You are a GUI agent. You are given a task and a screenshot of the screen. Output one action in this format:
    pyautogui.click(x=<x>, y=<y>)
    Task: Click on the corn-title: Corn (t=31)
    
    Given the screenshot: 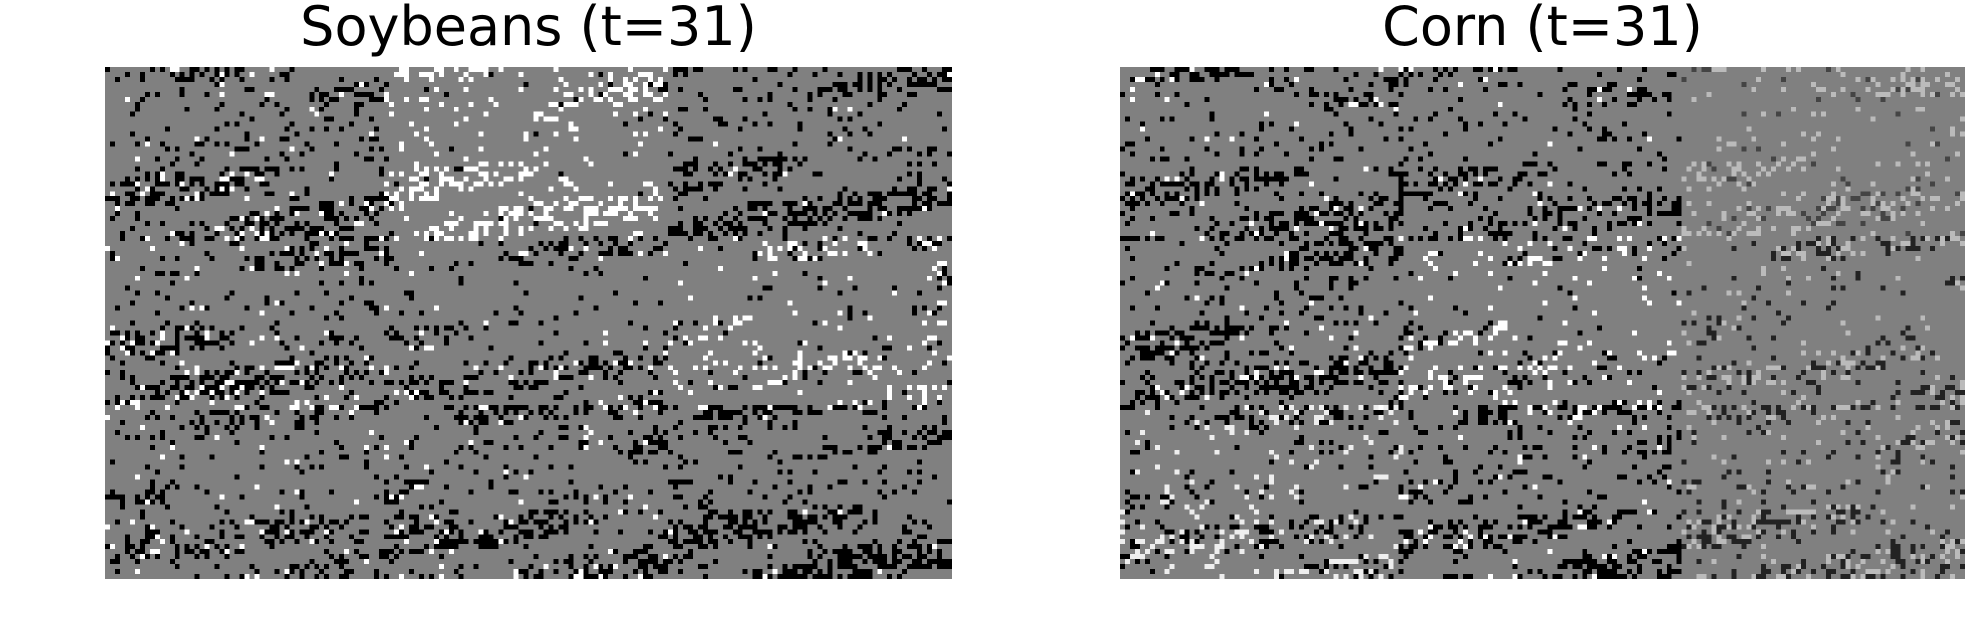 What is the action you would take?
    pyautogui.click(x=1542, y=29)
    